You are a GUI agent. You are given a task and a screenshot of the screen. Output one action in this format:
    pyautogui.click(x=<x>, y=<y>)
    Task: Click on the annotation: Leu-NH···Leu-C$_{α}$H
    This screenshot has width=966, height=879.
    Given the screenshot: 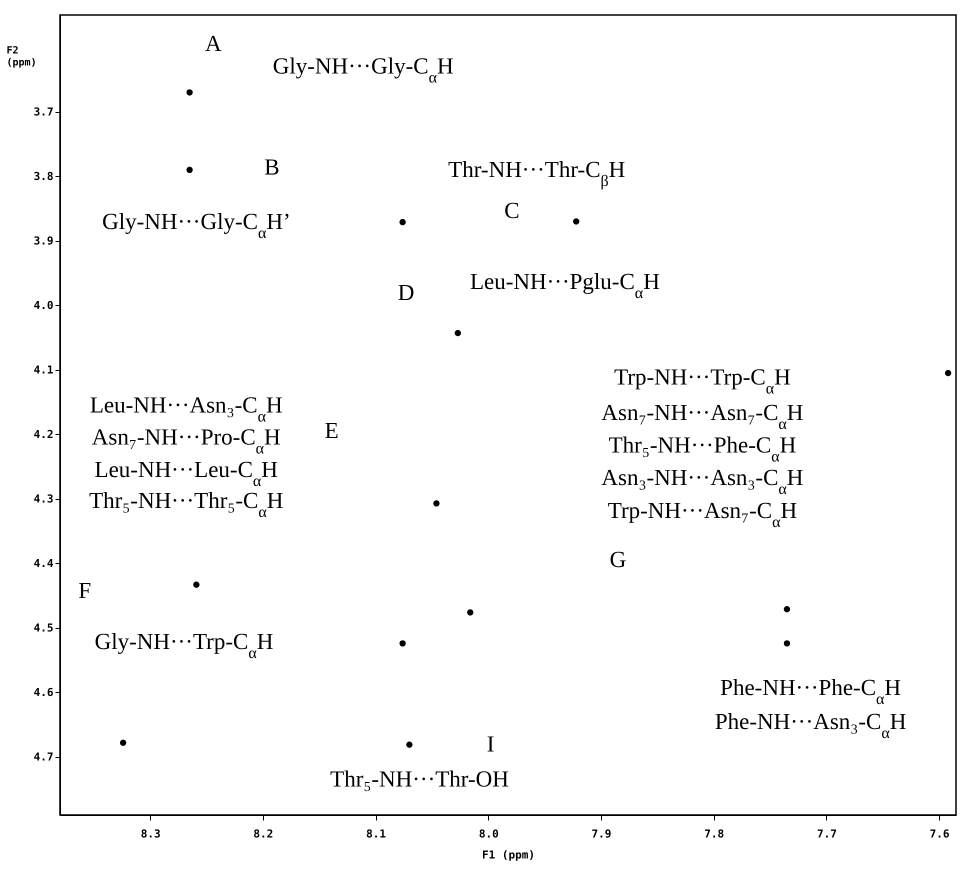 What is the action you would take?
    pyautogui.click(x=186, y=473)
    